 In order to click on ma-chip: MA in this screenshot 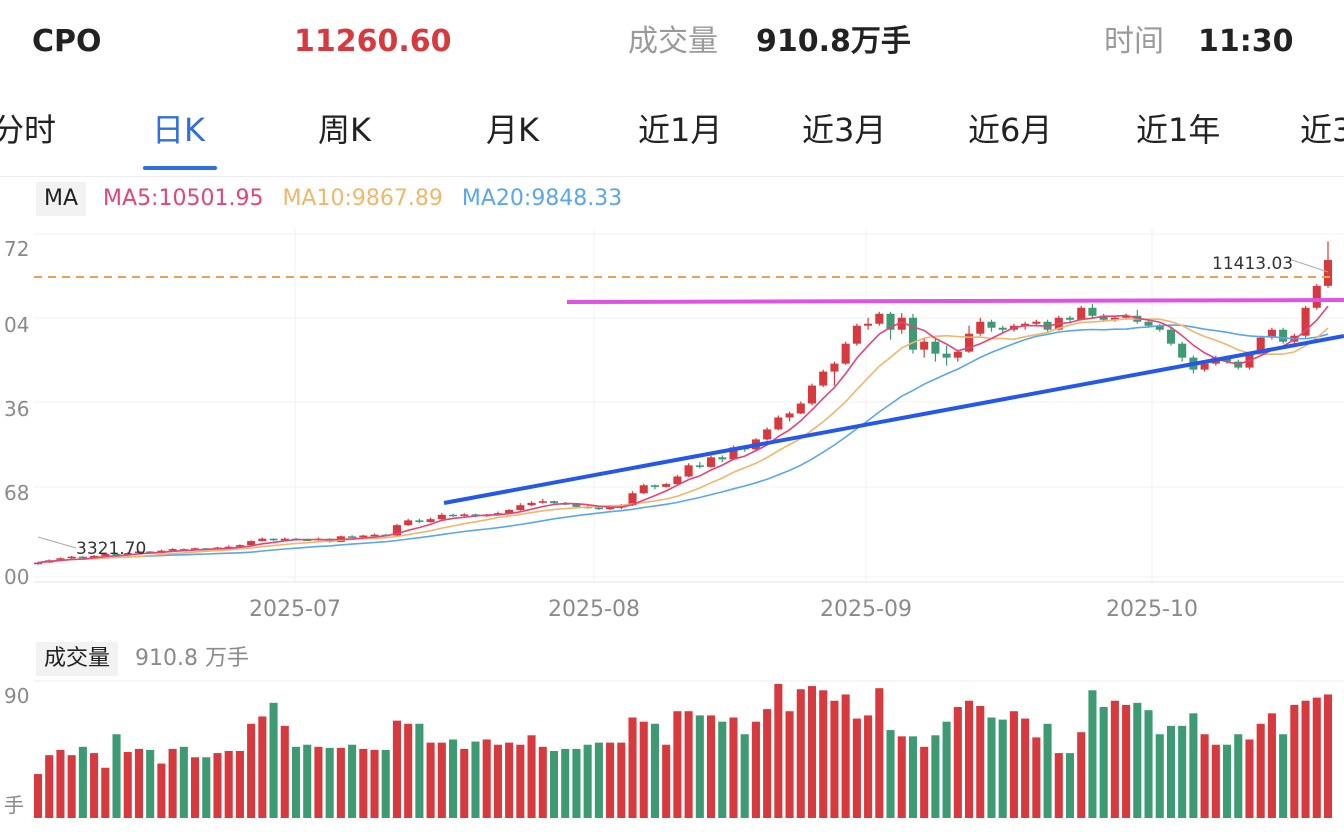, I will do `click(61, 199)`.